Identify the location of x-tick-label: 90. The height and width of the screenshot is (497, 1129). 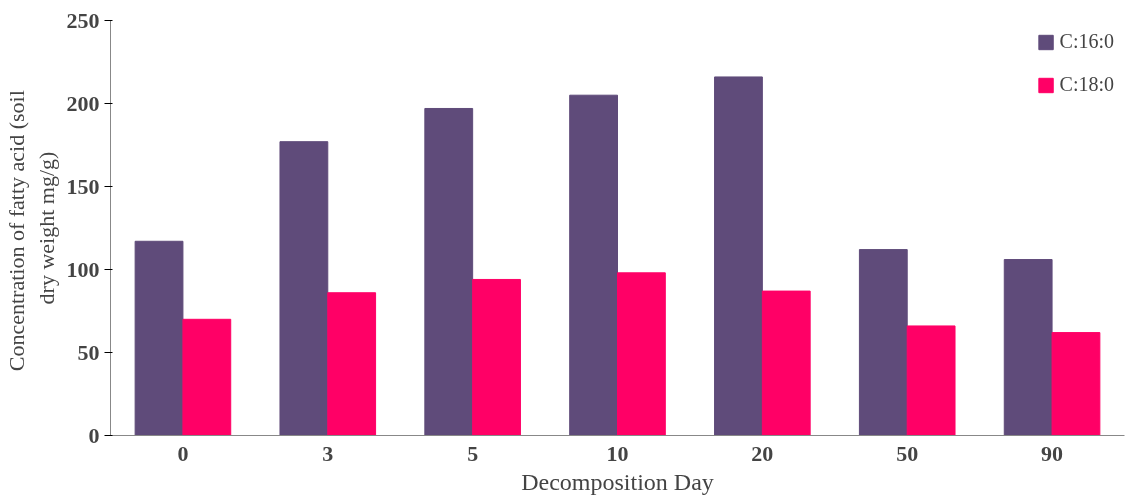
(1052, 453).